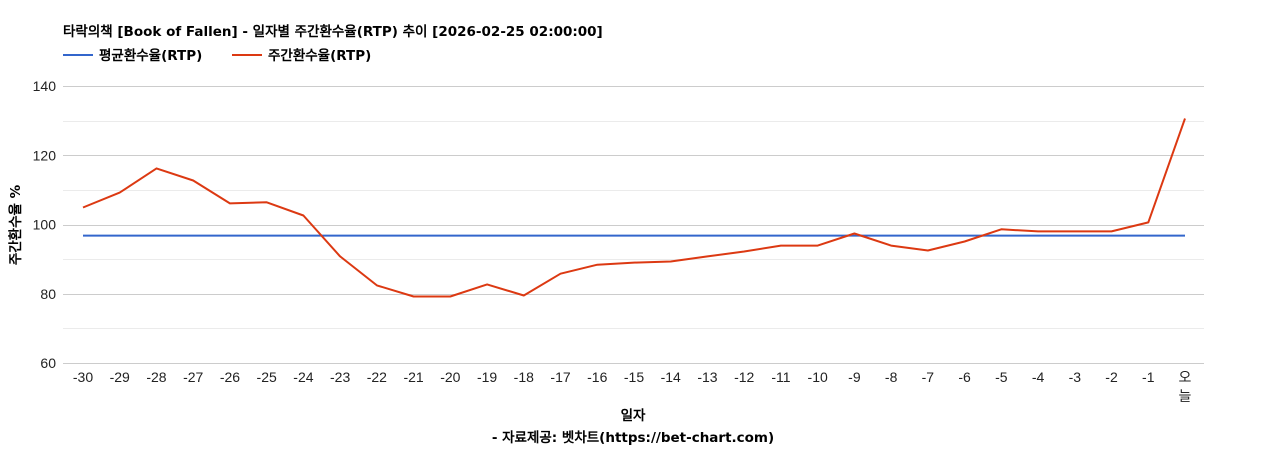  What do you see at coordinates (193, 377) in the screenshot?
I see `x-tick-label: -27` at bounding box center [193, 377].